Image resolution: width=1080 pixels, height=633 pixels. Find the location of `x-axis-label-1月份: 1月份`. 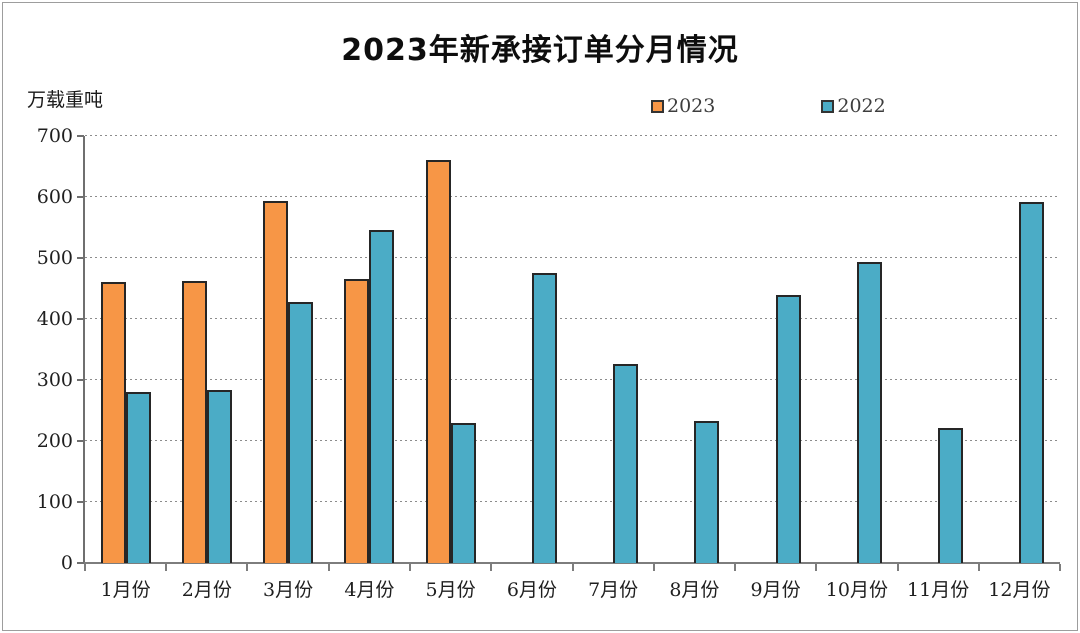

x-axis-label-1月份: 1月份 is located at coordinates (125, 590).